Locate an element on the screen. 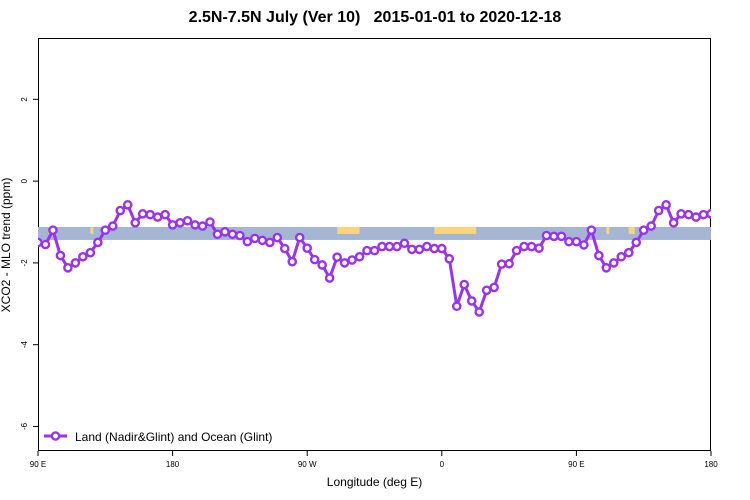 The width and height of the screenshot is (750, 500). y-tick-label: -2 is located at coordinates (24, 263).